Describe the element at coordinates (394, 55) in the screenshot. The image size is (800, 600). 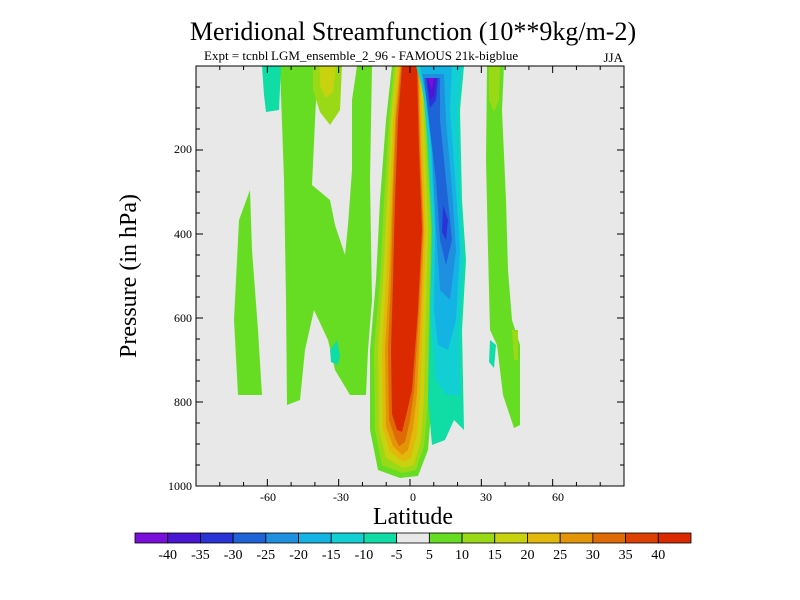
I see `chart-subtitle-overlap: LGM_ensemble_2_96 - FAMOUS 21k-bigblue` at that location.